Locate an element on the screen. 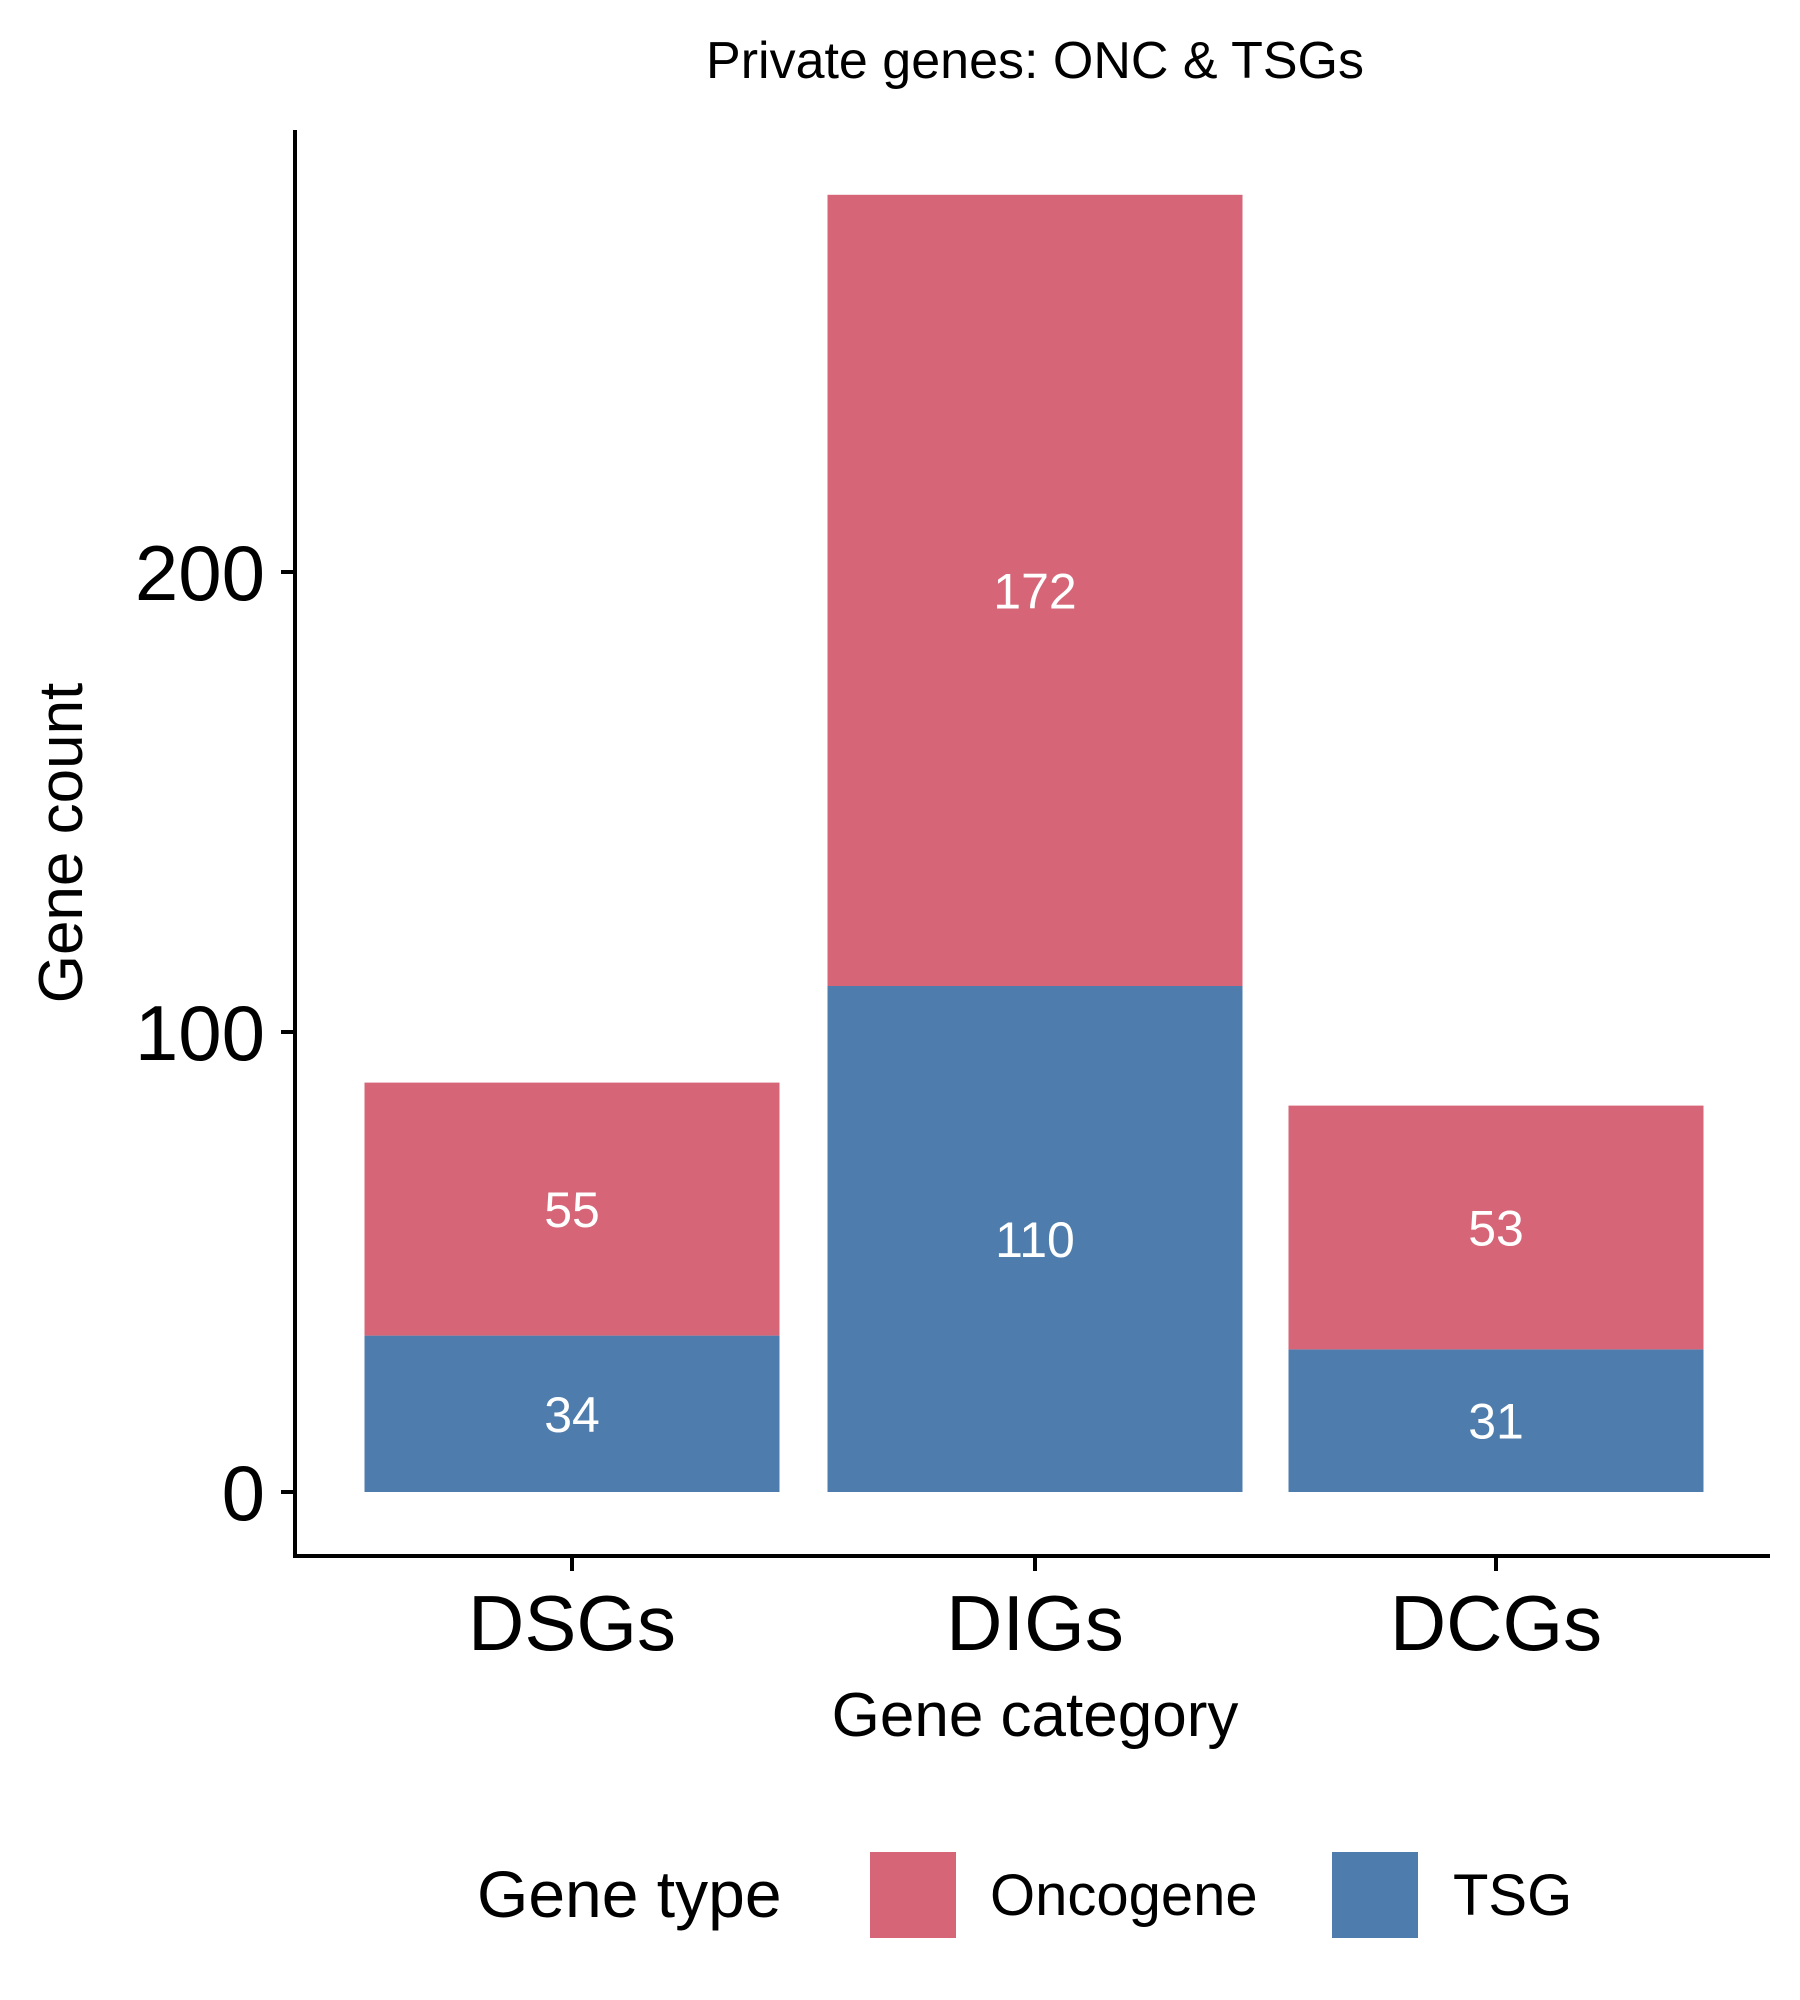  x-axis-title: Gene category is located at coordinates (1035, 1715).